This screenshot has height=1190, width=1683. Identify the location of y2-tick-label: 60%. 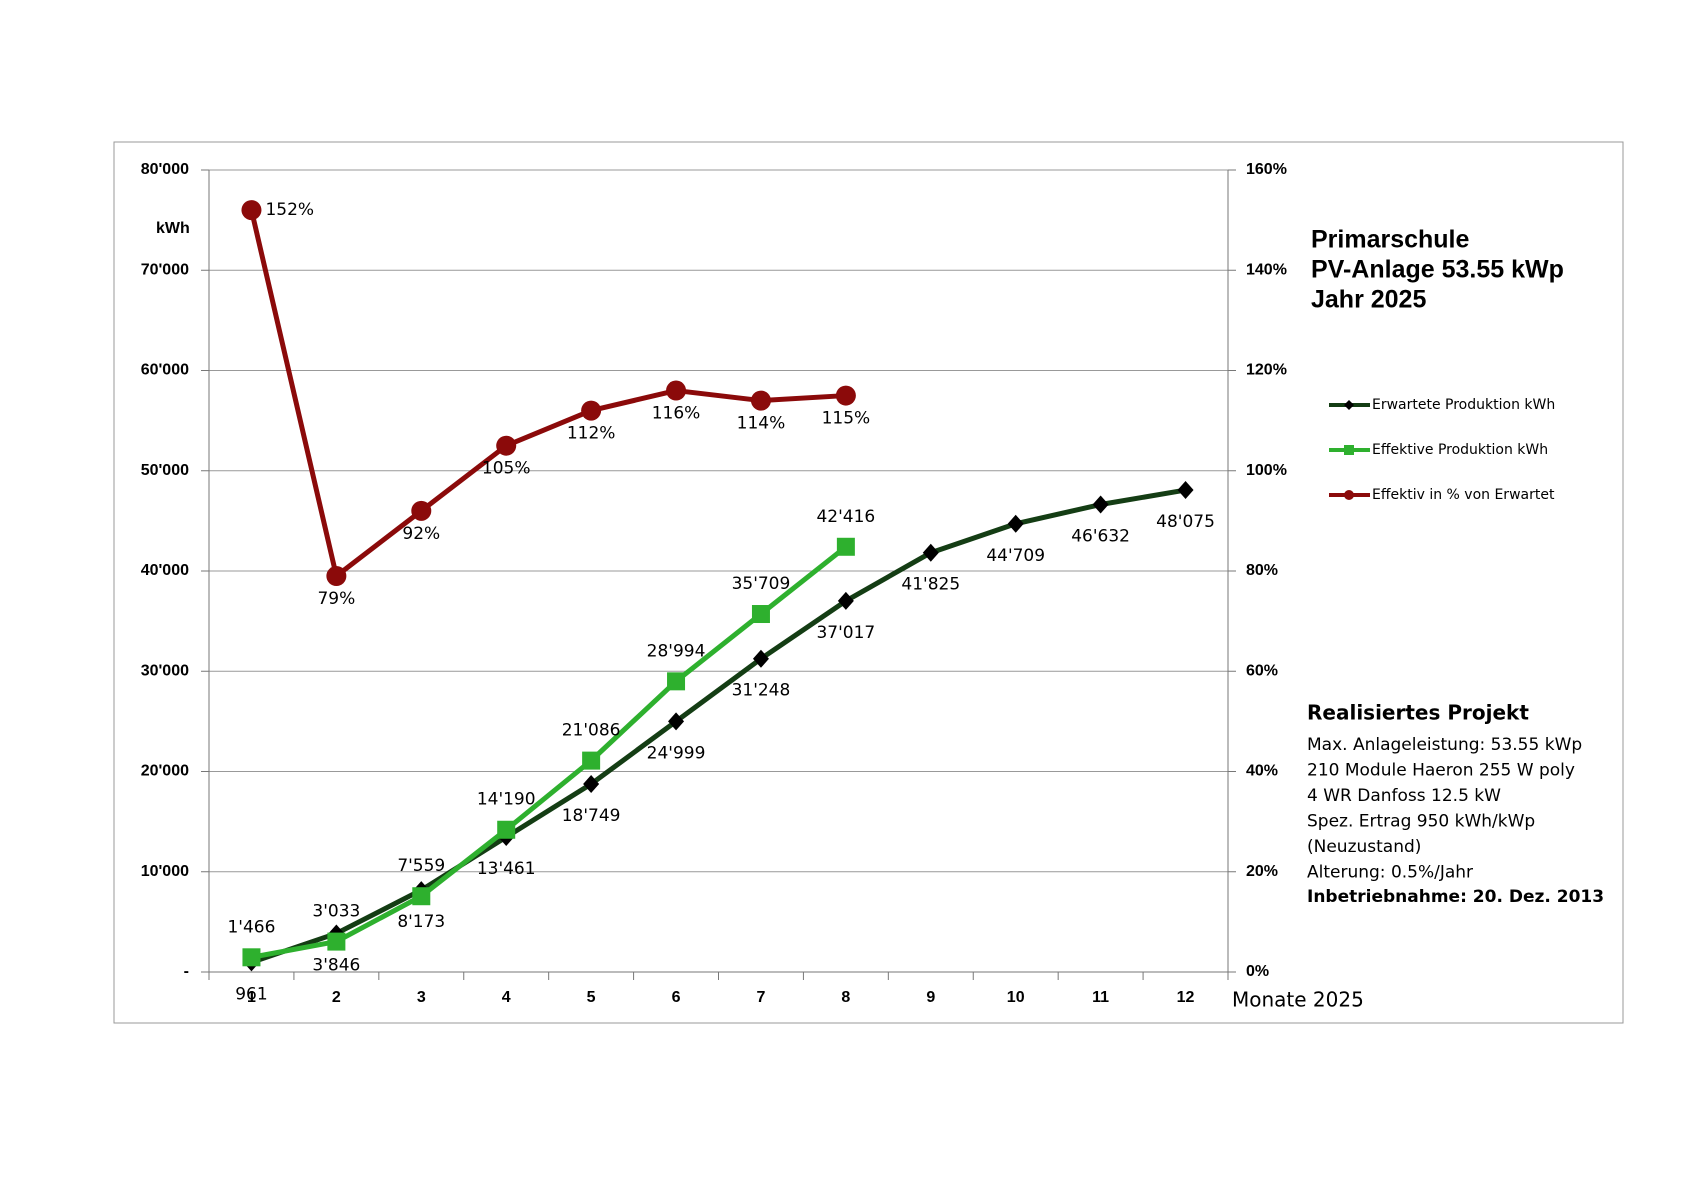
(1262, 670).